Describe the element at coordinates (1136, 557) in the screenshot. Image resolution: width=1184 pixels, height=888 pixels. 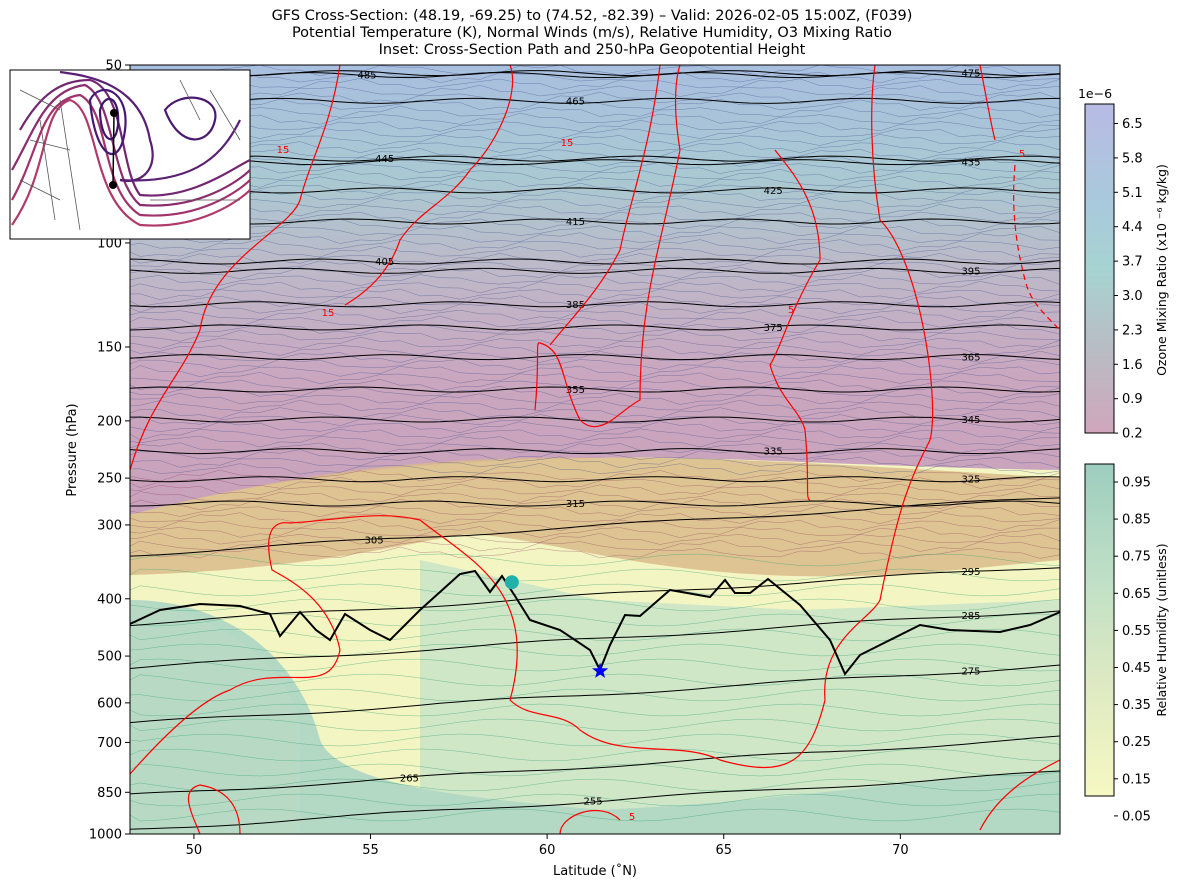
I see `colorbar-tick-label: 0.75` at that location.